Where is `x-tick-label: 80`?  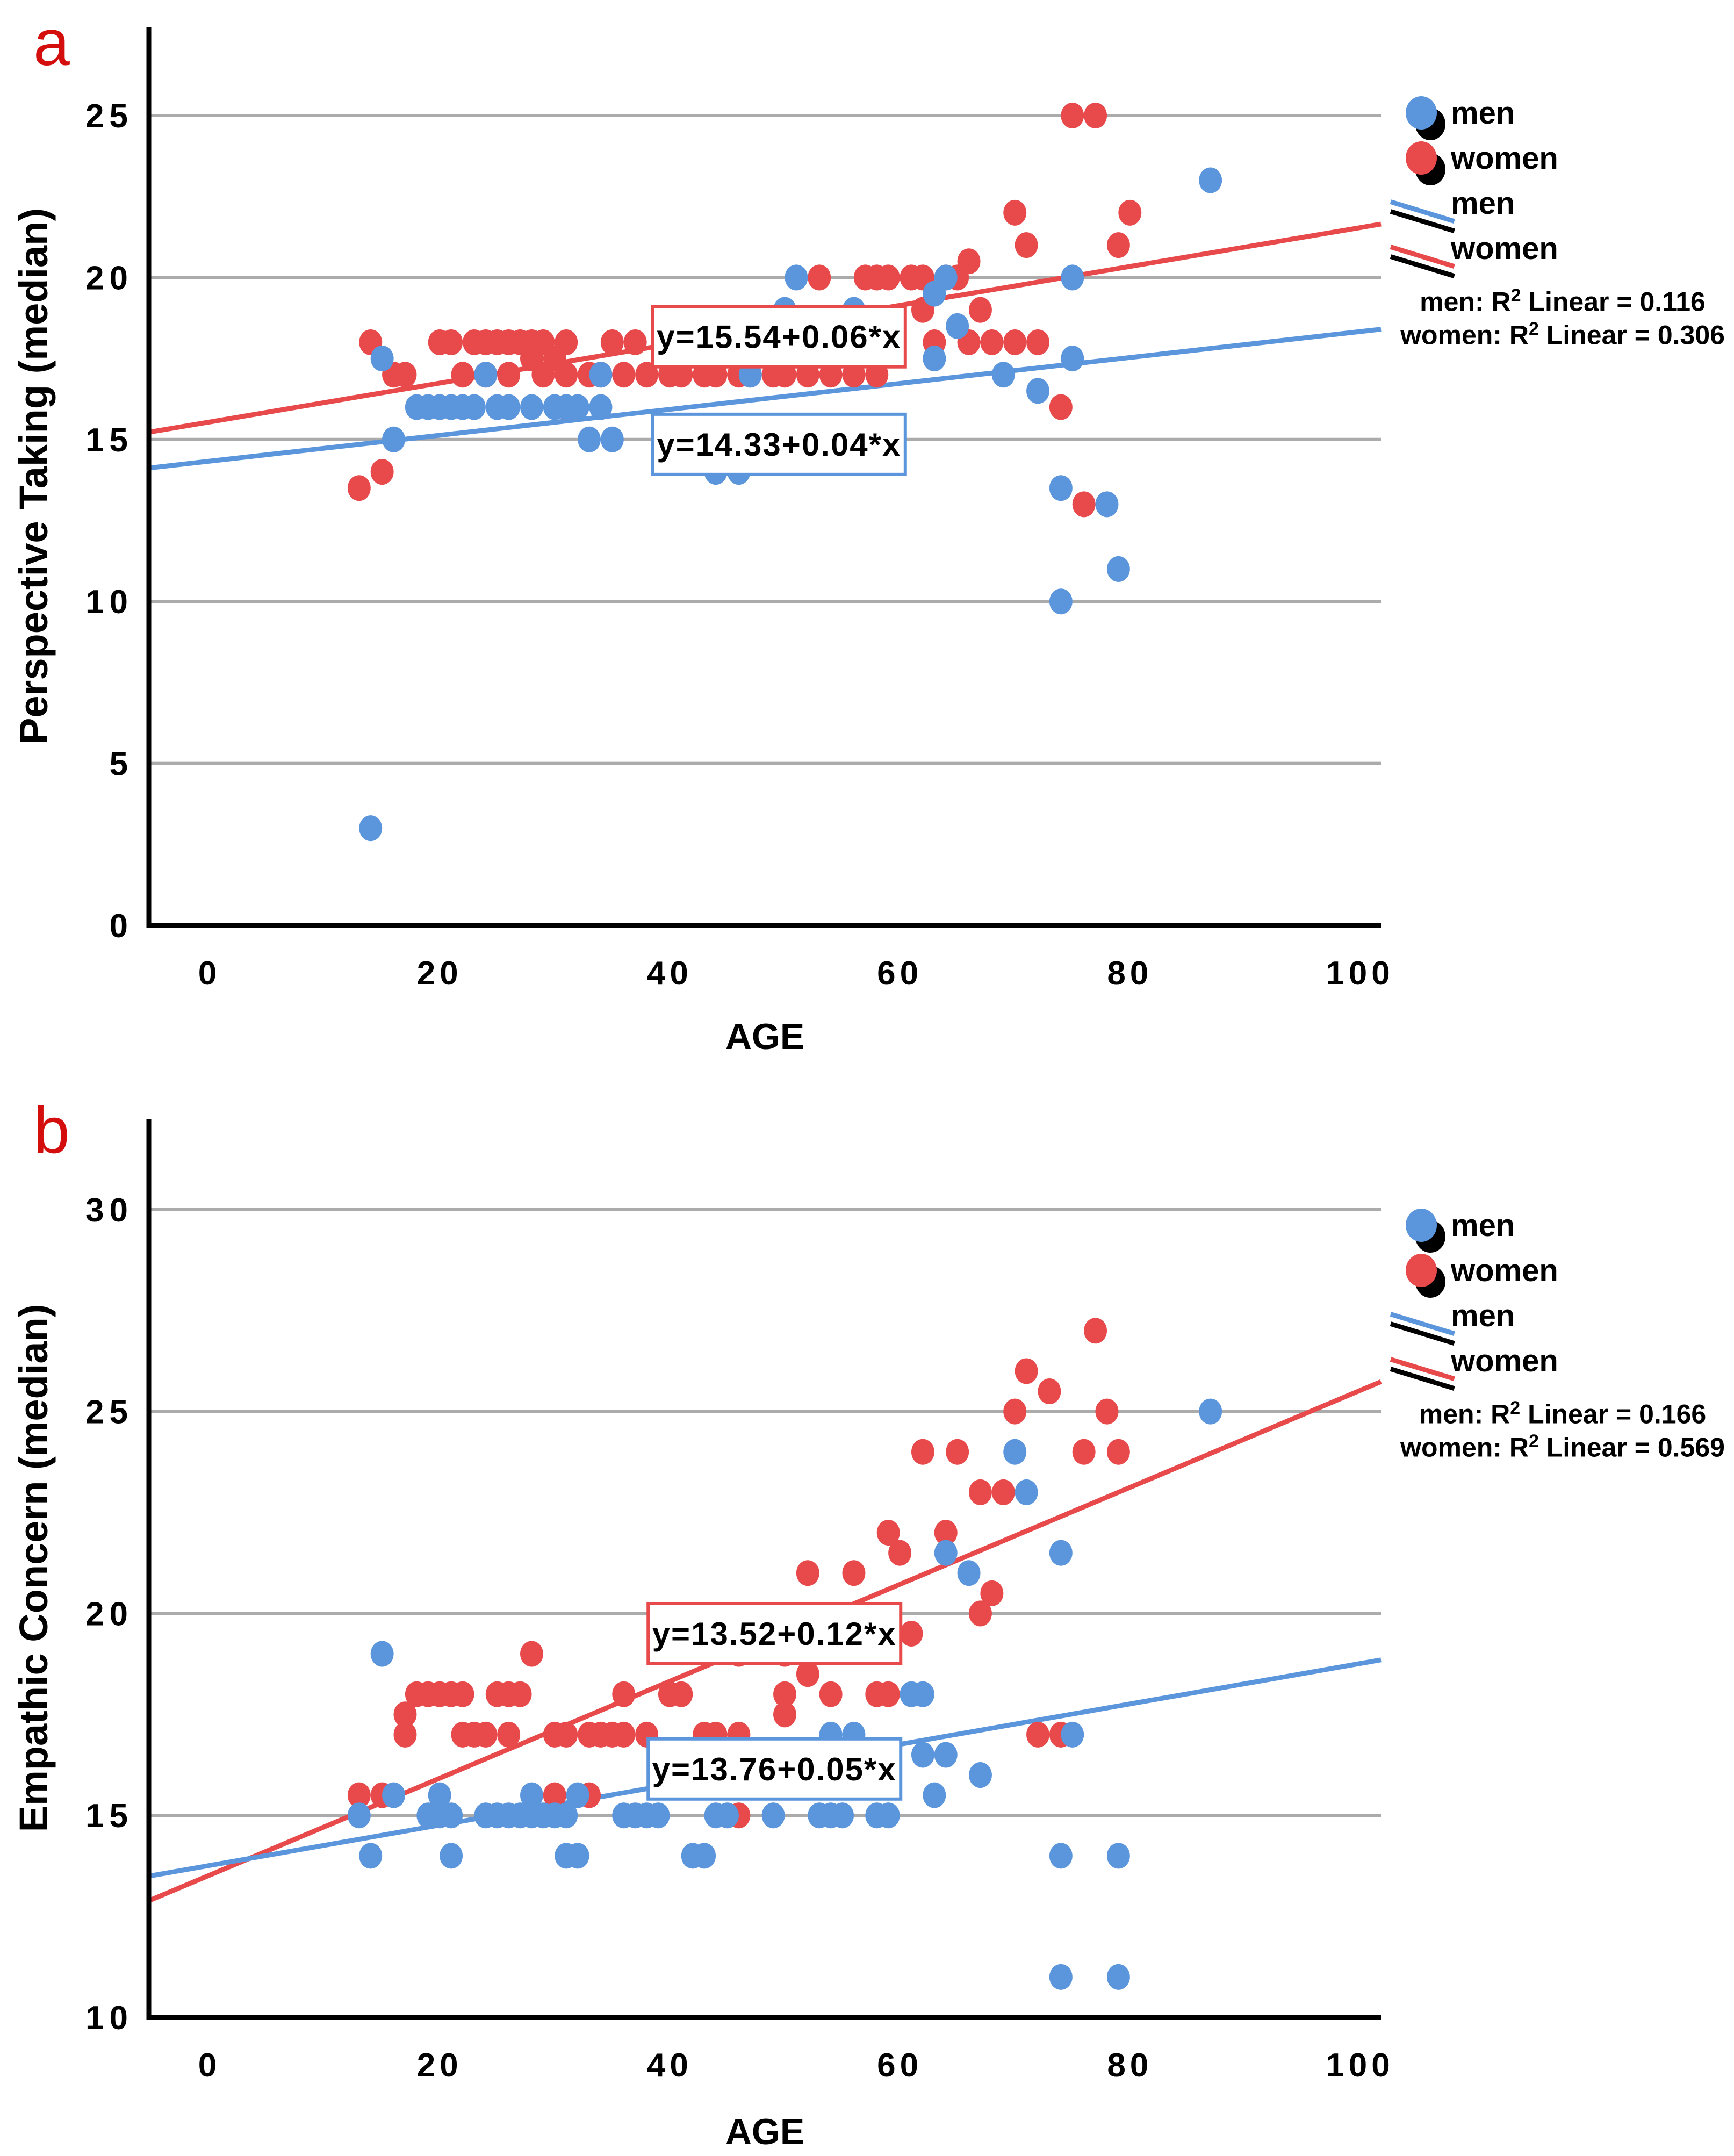 x-tick-label: 80 is located at coordinates (1130, 2065).